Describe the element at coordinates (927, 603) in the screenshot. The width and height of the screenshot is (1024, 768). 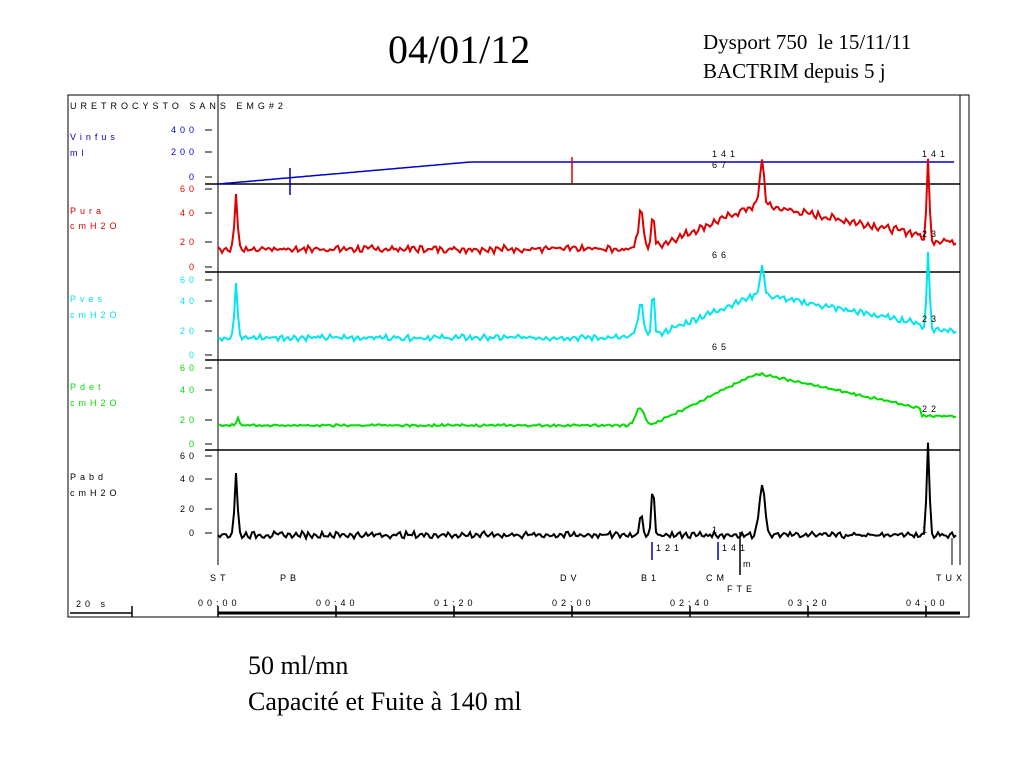
I see `time-tick-label: 04:00` at that location.